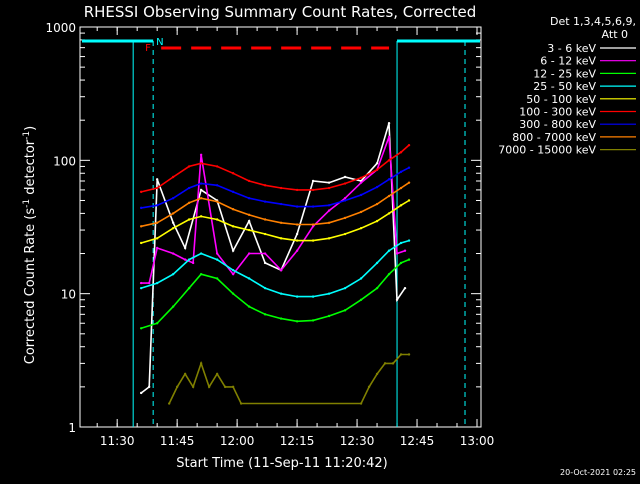 Image resolution: width=640 pixels, height=484 pixels. What do you see at coordinates (571, 48) in the screenshot?
I see `legend-label-0: 3 - 6 keV` at bounding box center [571, 48].